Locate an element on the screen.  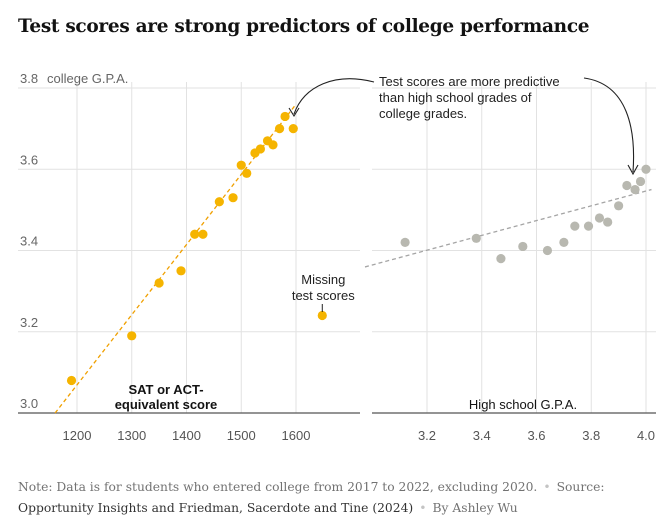
x-tick-label-left: 1500 is located at coordinates (241, 435).